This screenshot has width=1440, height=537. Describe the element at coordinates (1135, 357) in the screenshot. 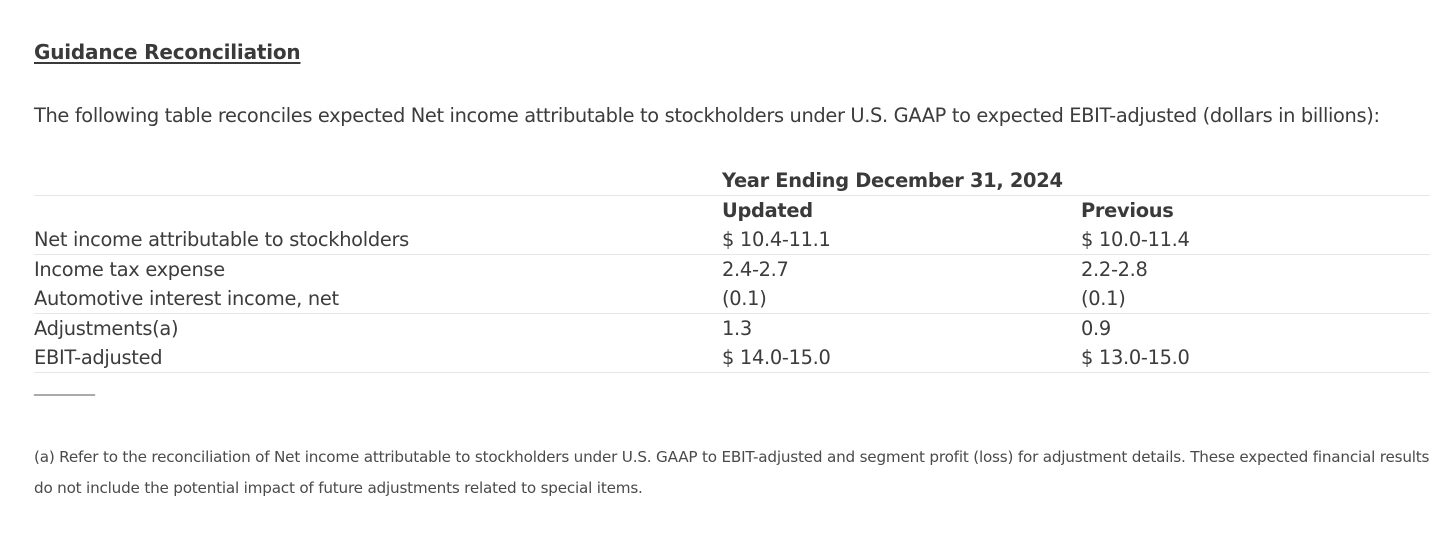

I see `row-previous-value: $ 13.0-15.0` at that location.